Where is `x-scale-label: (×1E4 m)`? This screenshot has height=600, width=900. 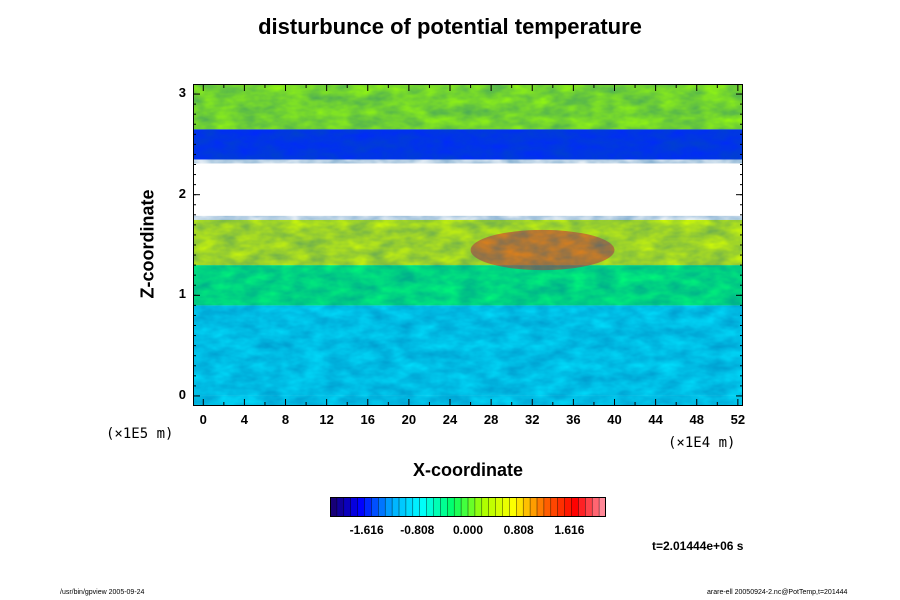
x-scale-label: (×1E4 m) is located at coordinates (702, 443).